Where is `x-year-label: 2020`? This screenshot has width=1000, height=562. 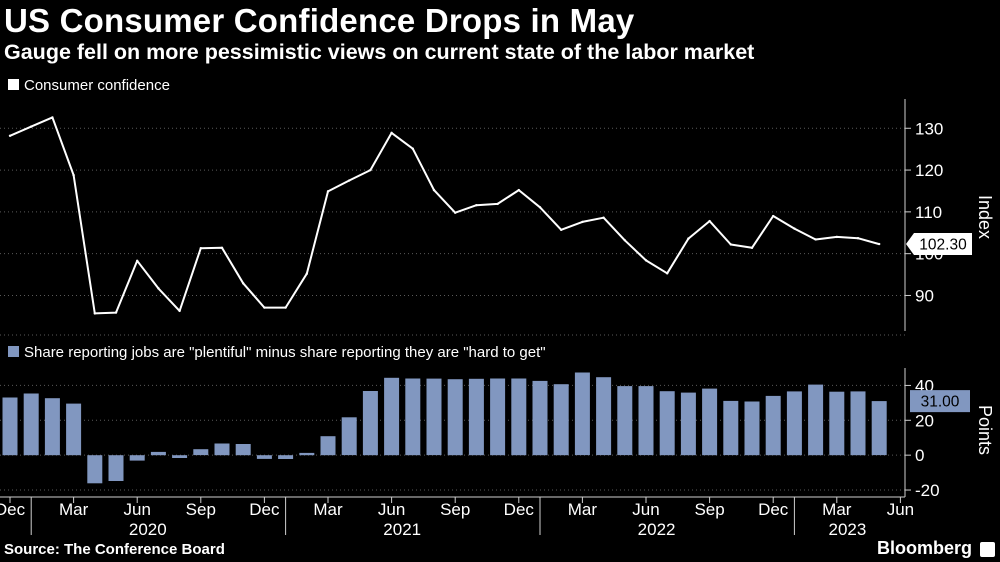
x-year-label: 2020 is located at coordinates (148, 529).